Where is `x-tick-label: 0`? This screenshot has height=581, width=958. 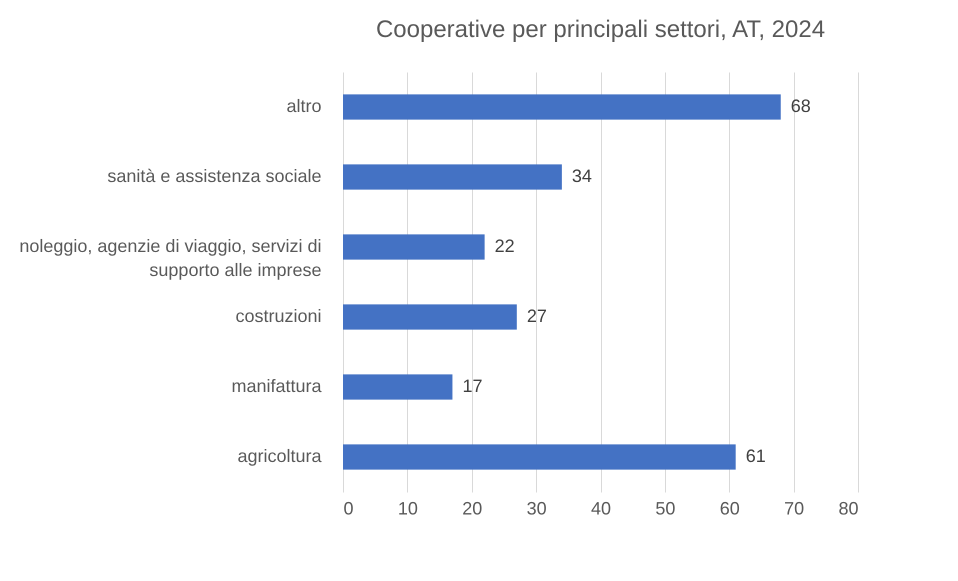
x-tick-label: 0 is located at coordinates (349, 508).